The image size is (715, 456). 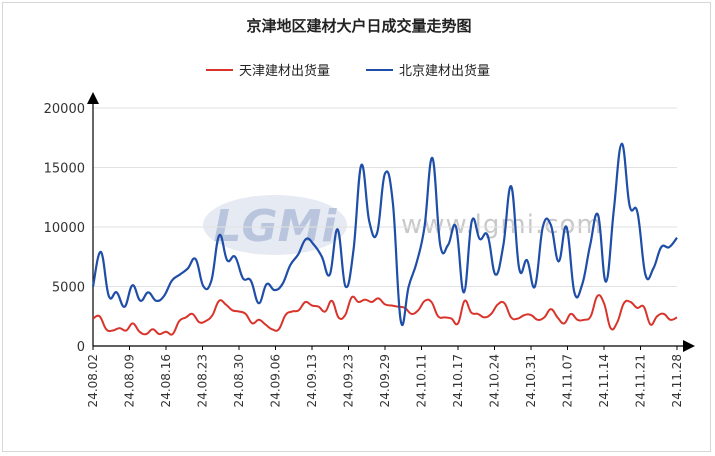 What do you see at coordinates (203, 380) in the screenshot?
I see `x-tick-label: 24.08.23` at bounding box center [203, 380].